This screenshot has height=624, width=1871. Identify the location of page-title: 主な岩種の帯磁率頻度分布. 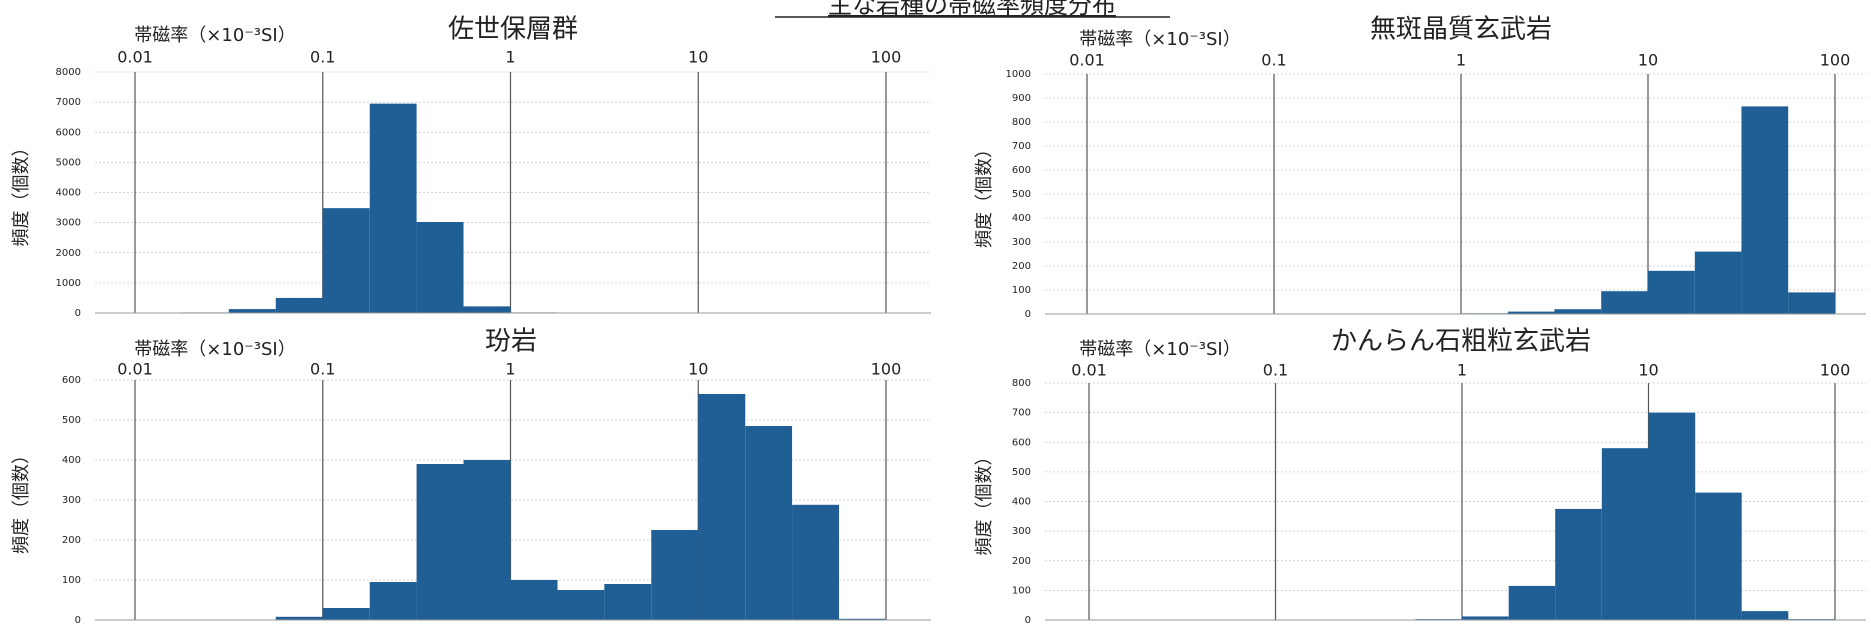
(972, 9).